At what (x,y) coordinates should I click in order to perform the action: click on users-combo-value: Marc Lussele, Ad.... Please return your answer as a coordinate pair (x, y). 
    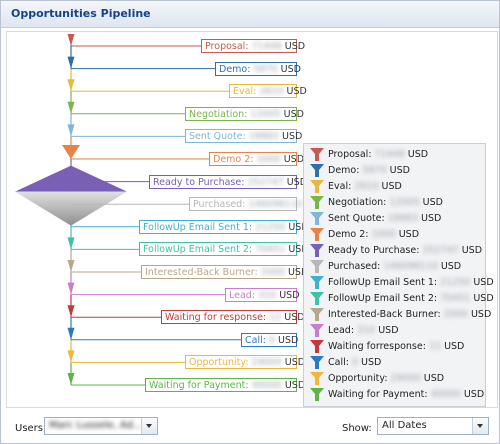
    Looking at the image, I should click on (96, 425).